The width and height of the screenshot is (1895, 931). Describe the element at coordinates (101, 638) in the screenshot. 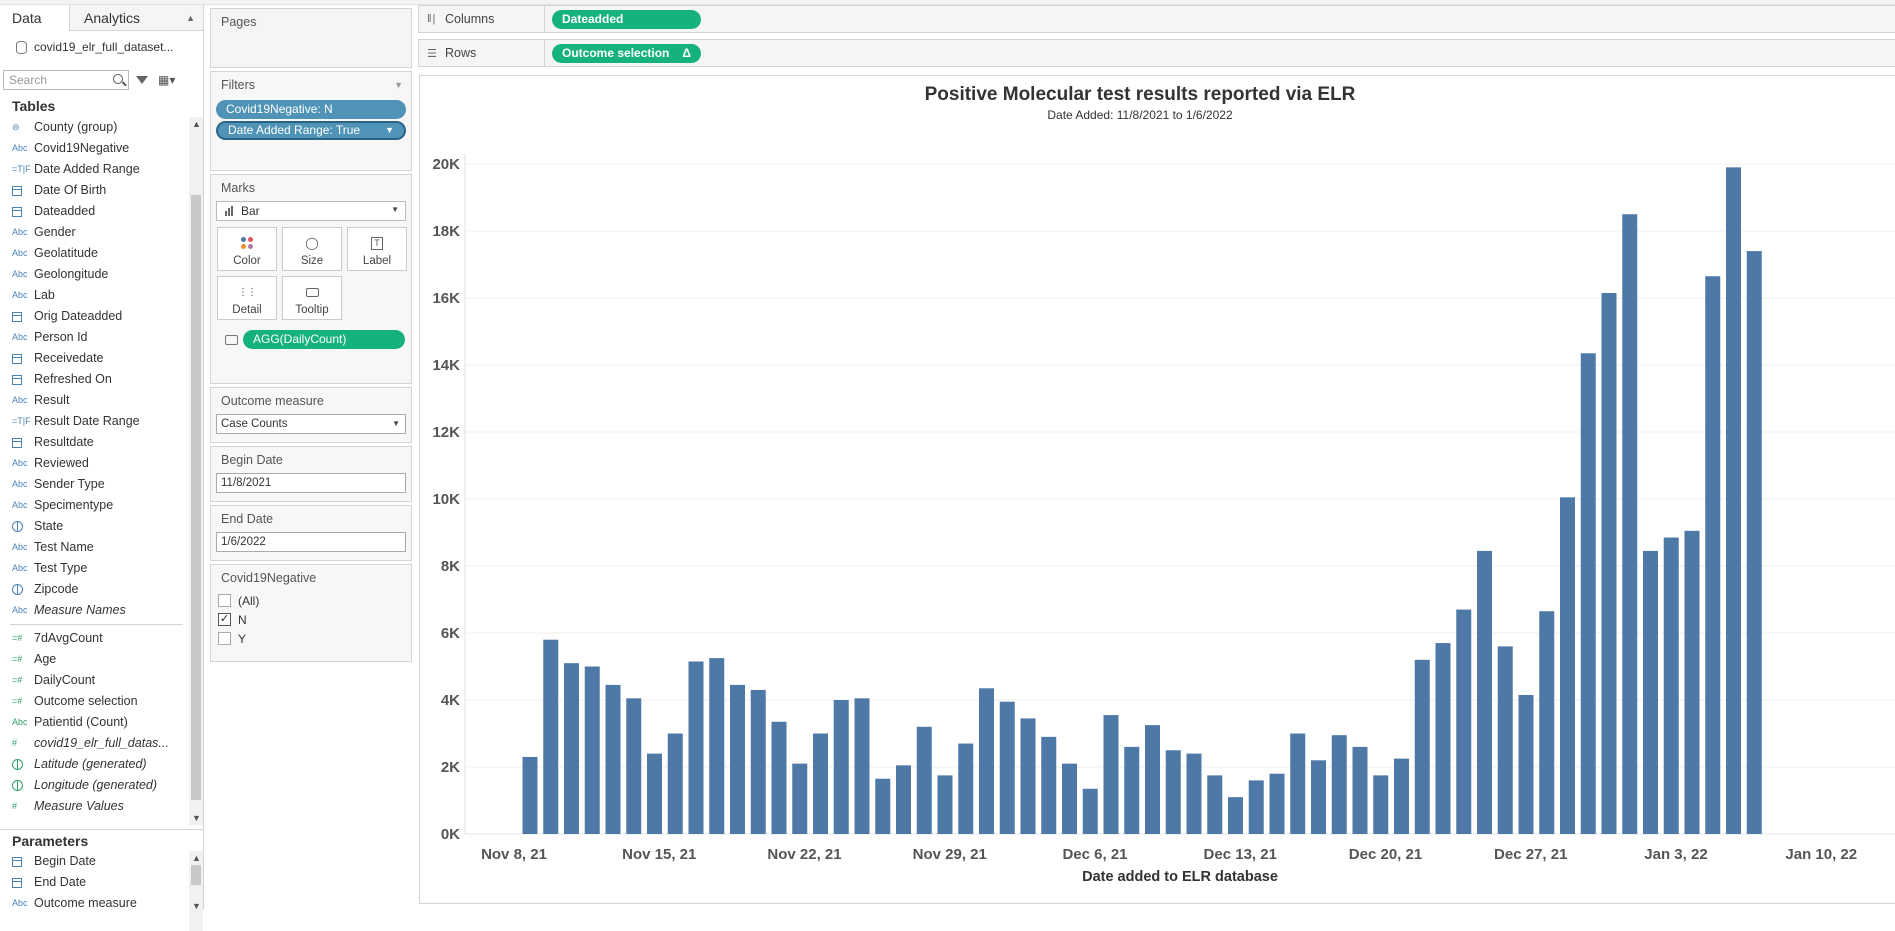

I see `field-item: =# 7dAvgCount` at that location.